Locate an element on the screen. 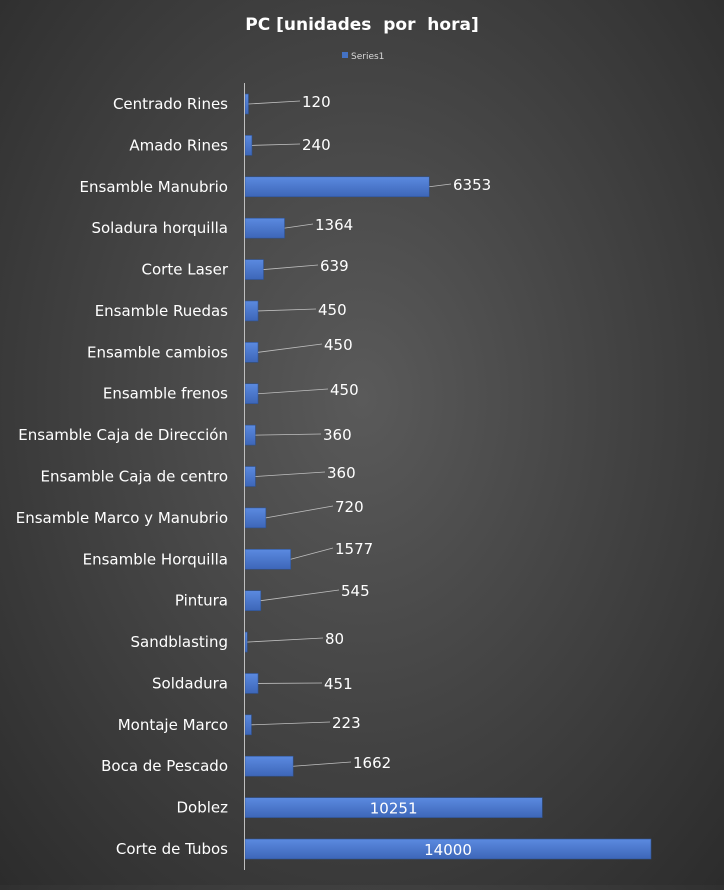 Image resolution: width=724 pixels, height=890 pixels. category-label: Centrado Rines is located at coordinates (170, 104).